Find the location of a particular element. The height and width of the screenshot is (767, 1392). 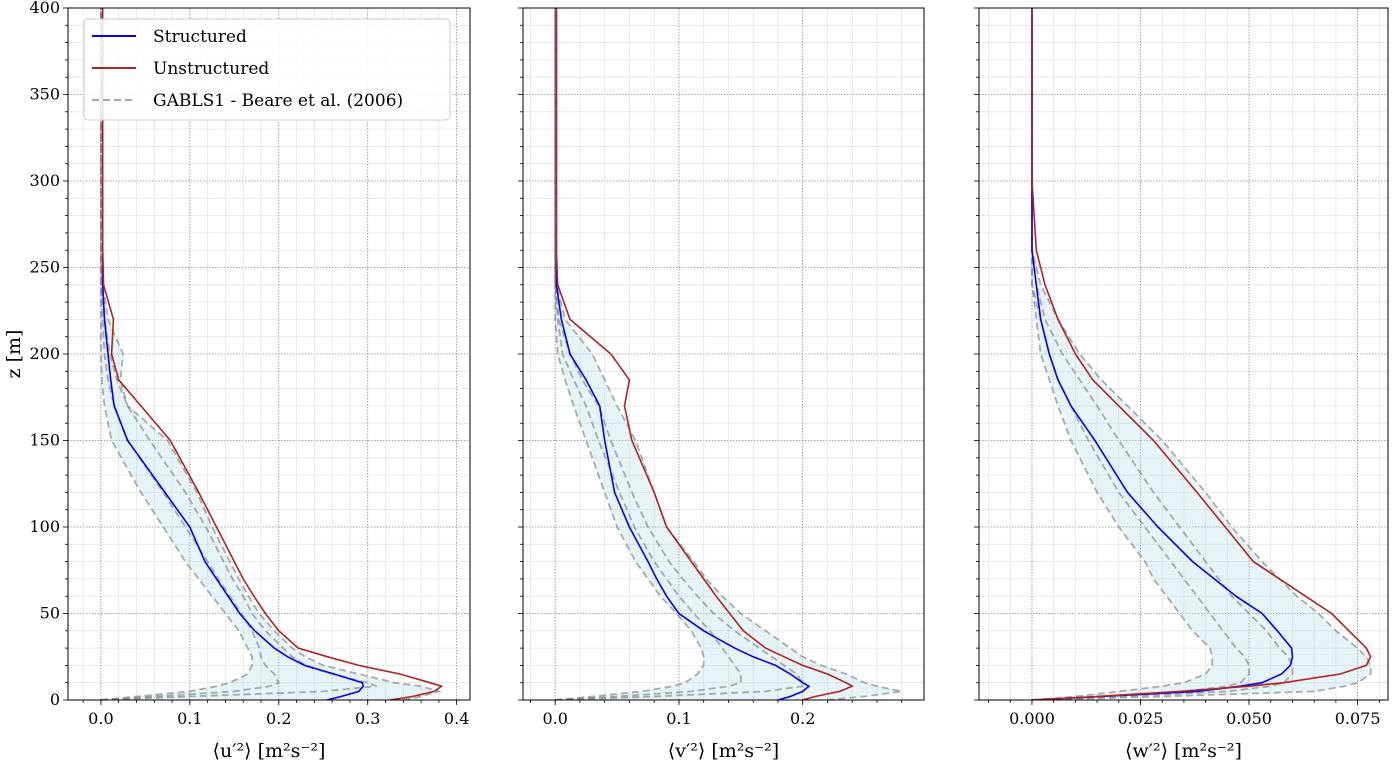

x-tick-label: 0.050 is located at coordinates (1249, 718).